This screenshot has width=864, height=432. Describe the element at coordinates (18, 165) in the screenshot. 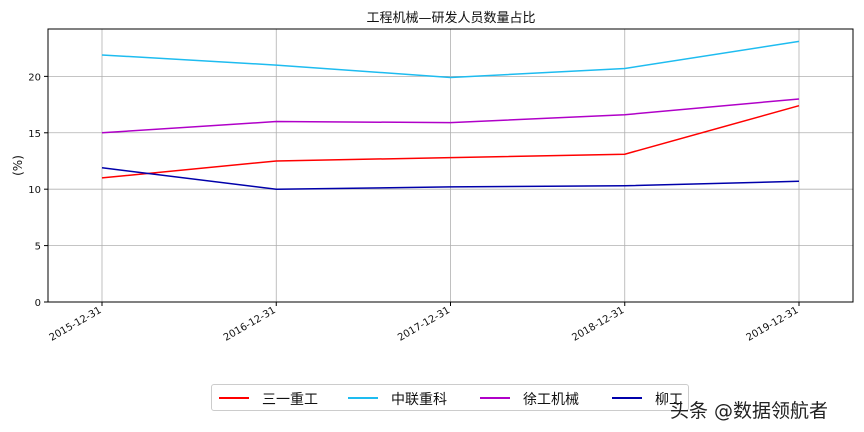

I see `y-axis-label: (%)` at that location.